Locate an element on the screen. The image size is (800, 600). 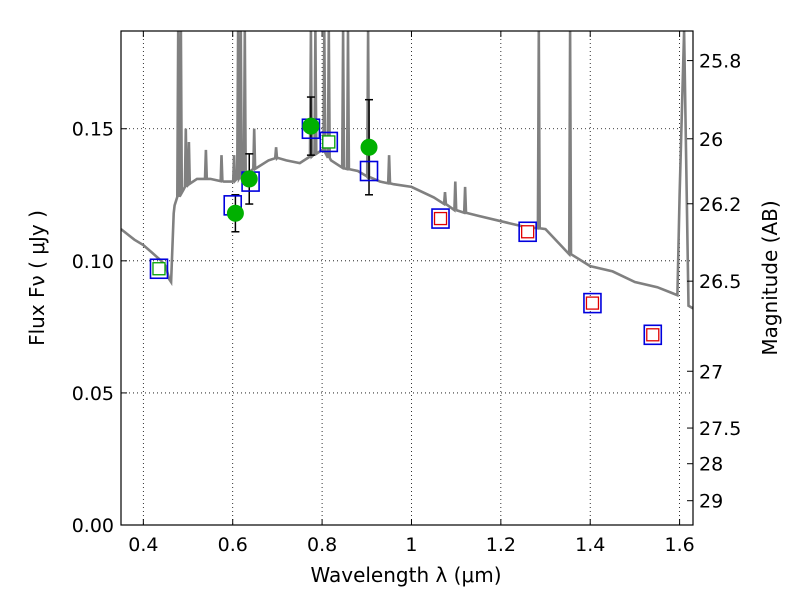
x-tick-label: 0.6 is located at coordinates (233, 545).